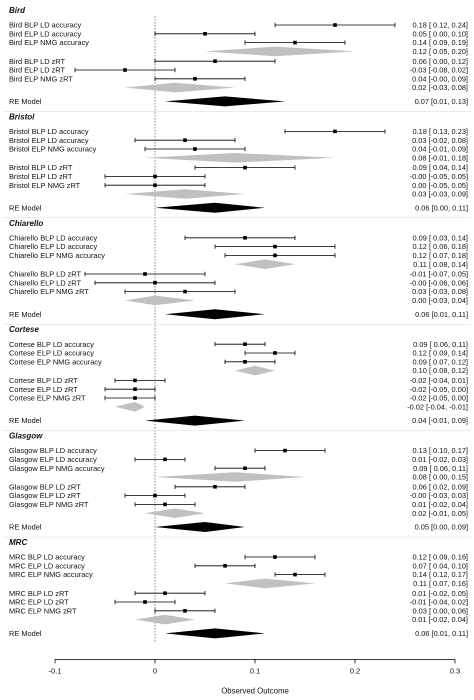 The height and width of the screenshot is (700, 474). Describe the element at coordinates (41, 167) in the screenshot. I see `study-label: Bristol BLP LD zRT` at that location.